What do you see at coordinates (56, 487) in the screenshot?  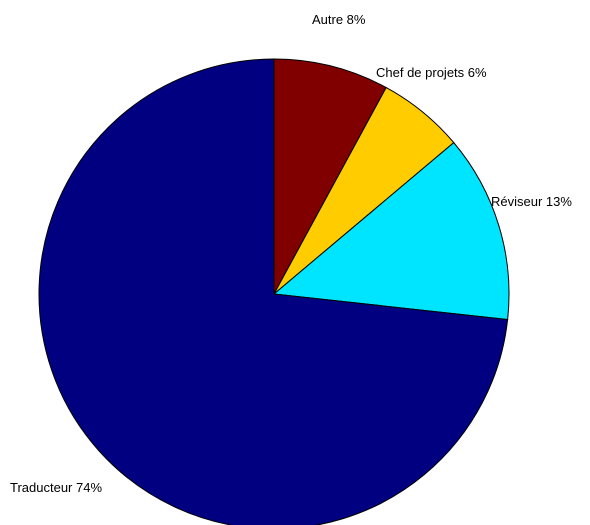 I see `pie-slice-label-3: Traducteur 74%` at bounding box center [56, 487].